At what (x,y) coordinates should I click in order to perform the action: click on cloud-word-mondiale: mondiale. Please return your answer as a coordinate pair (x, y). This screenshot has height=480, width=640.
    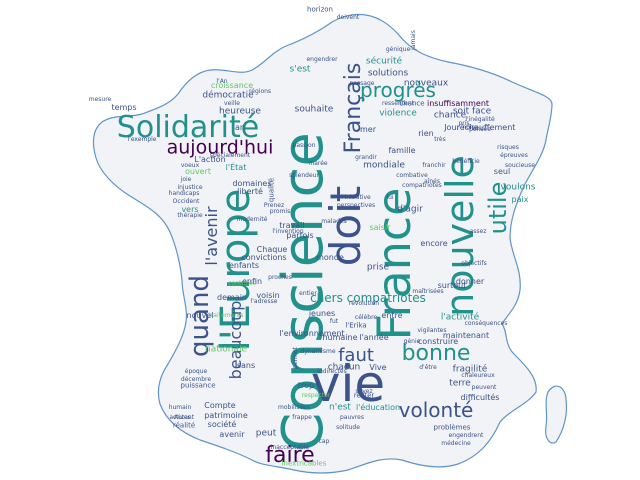
    Looking at the image, I should click on (384, 165).